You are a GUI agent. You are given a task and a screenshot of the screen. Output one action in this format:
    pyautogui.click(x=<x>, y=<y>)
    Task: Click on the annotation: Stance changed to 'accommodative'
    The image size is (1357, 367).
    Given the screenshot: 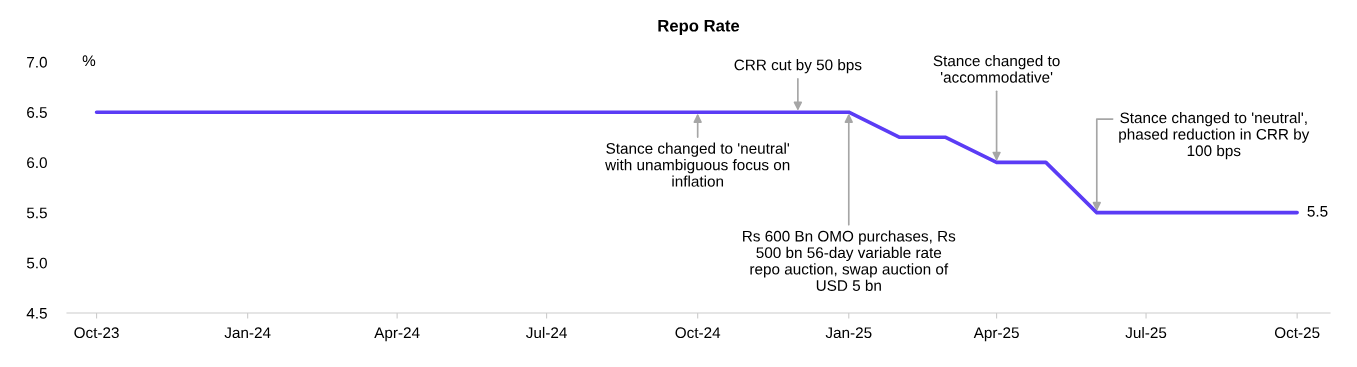 What is the action you would take?
    pyautogui.click(x=996, y=69)
    